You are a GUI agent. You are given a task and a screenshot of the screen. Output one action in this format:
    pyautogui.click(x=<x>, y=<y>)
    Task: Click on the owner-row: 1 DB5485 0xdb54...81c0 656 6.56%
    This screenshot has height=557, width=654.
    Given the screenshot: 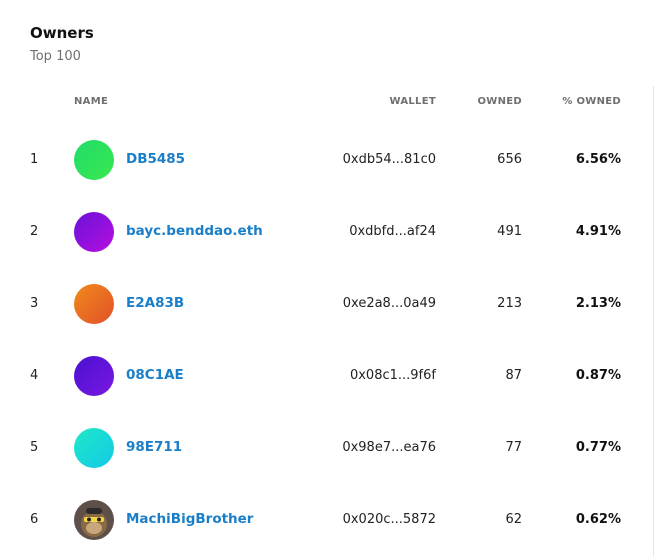 What is the action you would take?
    pyautogui.click(x=327, y=161)
    